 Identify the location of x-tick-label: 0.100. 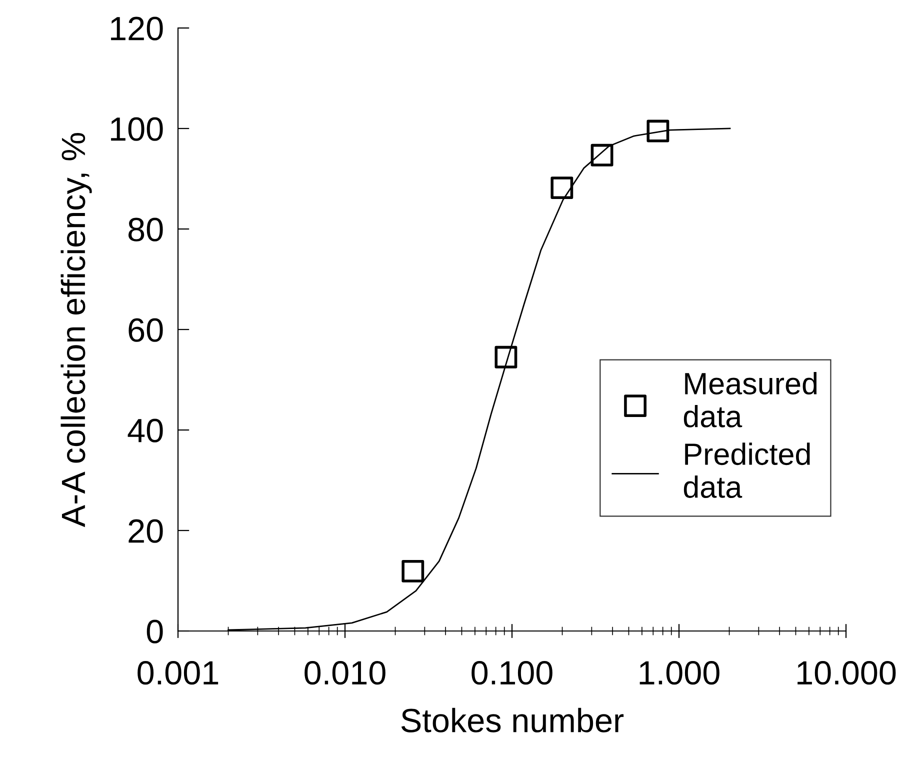
(512, 673).